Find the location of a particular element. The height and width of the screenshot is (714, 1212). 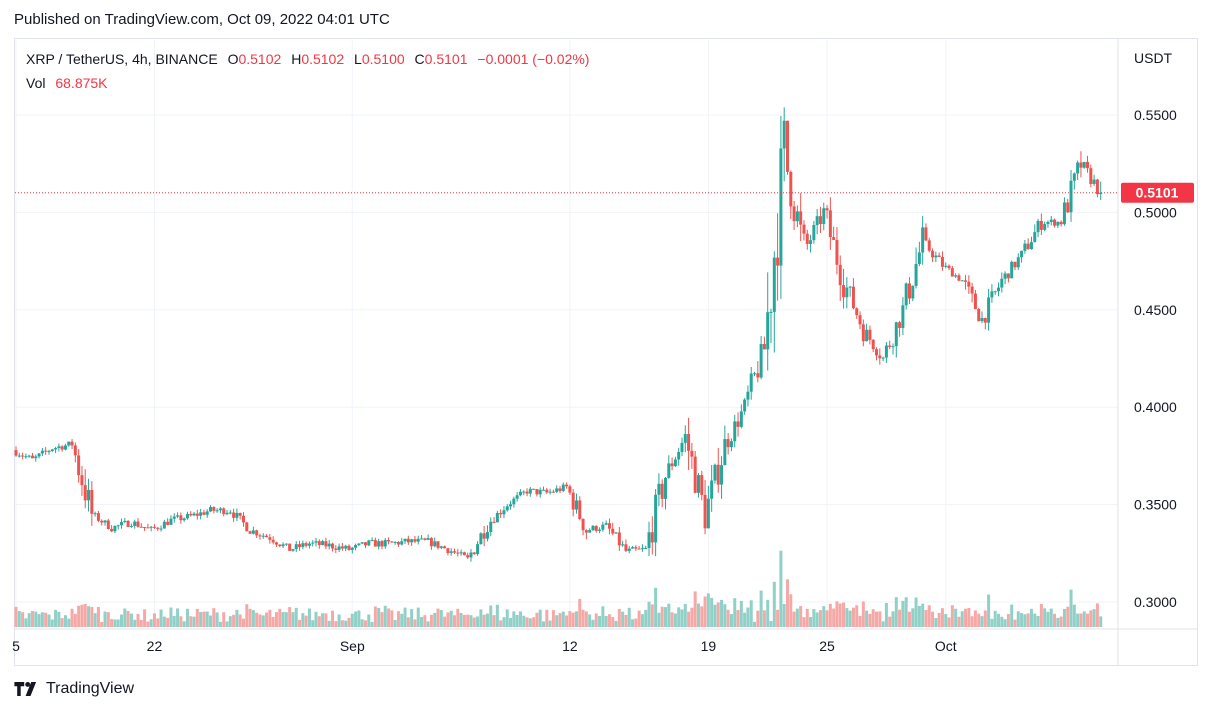

x-tick-label: 12 is located at coordinates (570, 646).